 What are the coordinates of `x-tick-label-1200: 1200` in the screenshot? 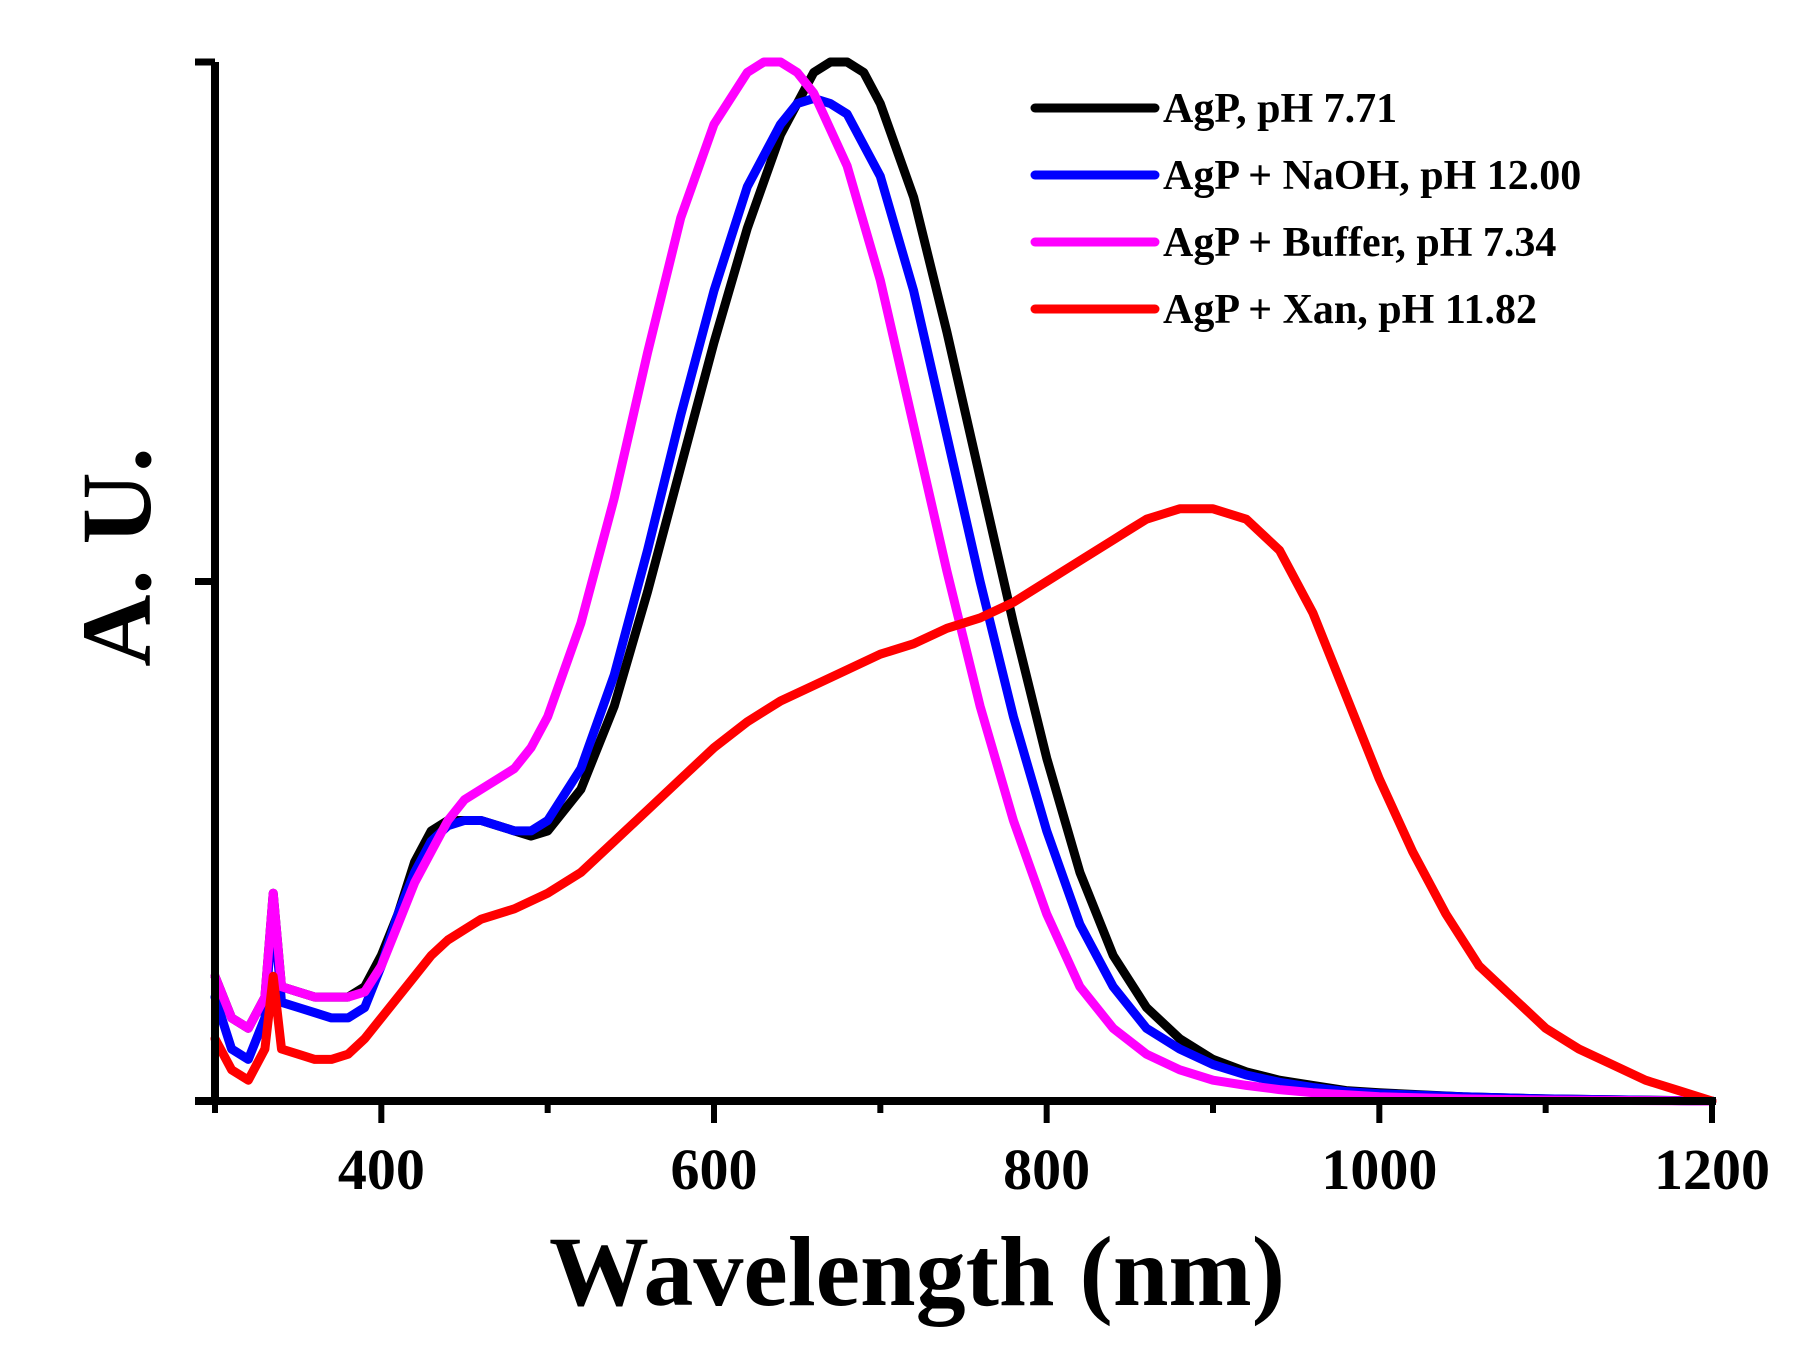 It's located at (1712, 1169).